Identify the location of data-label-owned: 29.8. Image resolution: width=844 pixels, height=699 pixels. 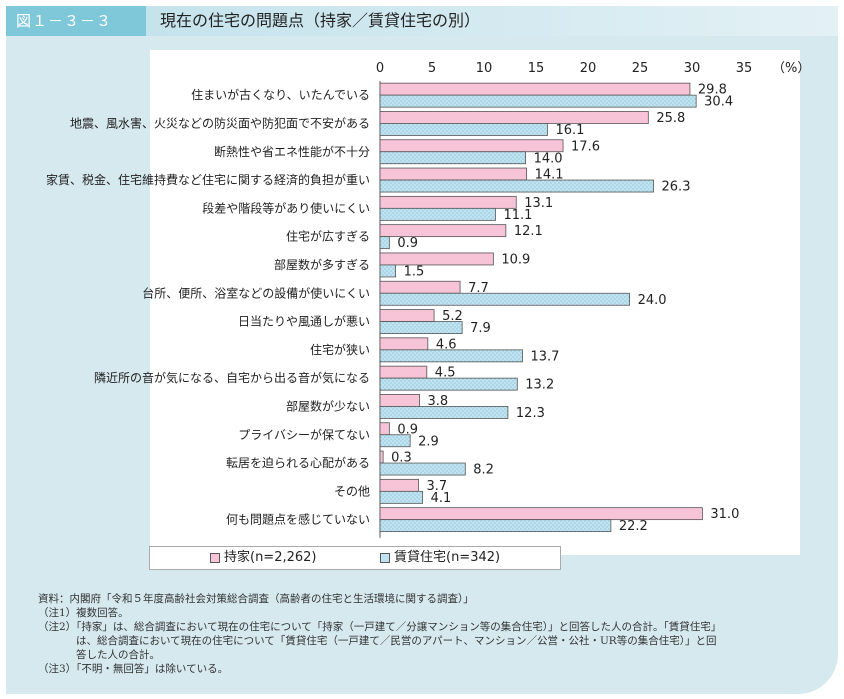
(712, 90).